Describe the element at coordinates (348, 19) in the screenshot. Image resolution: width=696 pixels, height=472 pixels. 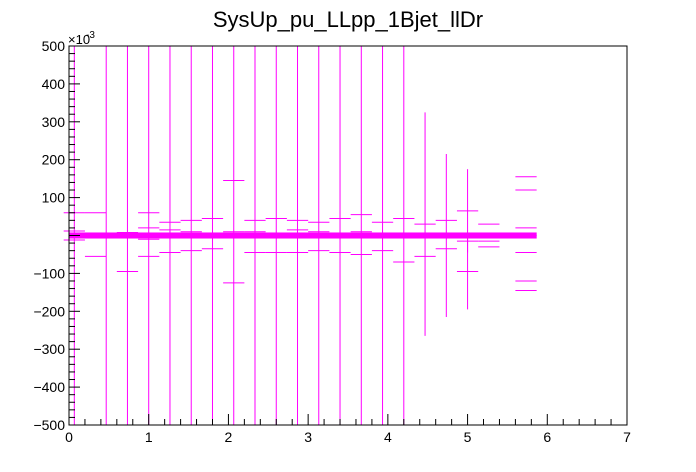
I see `chart-title: SysUp_pu_LLpp_1Bjet_llDr` at that location.